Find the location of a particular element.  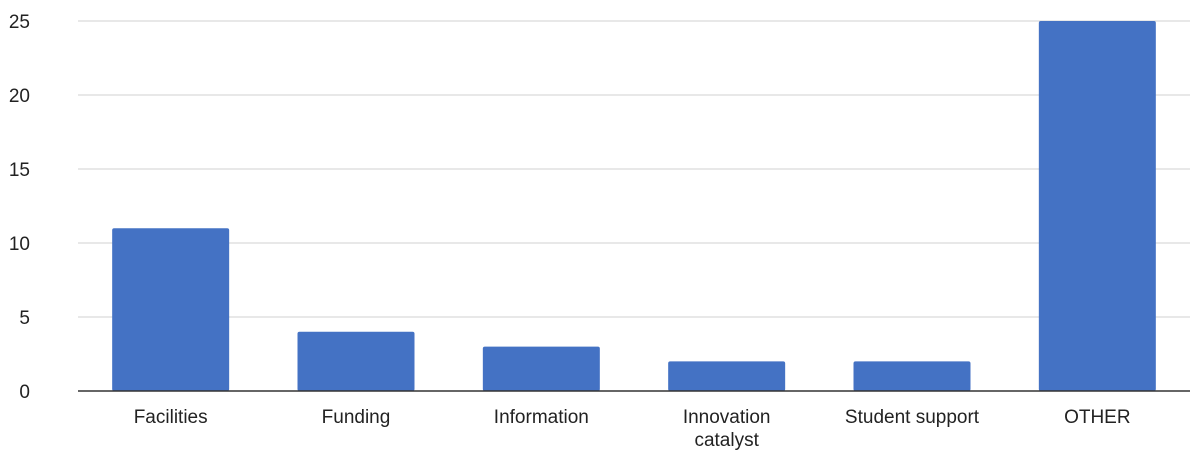

x-category-label: Information is located at coordinates (541, 417).